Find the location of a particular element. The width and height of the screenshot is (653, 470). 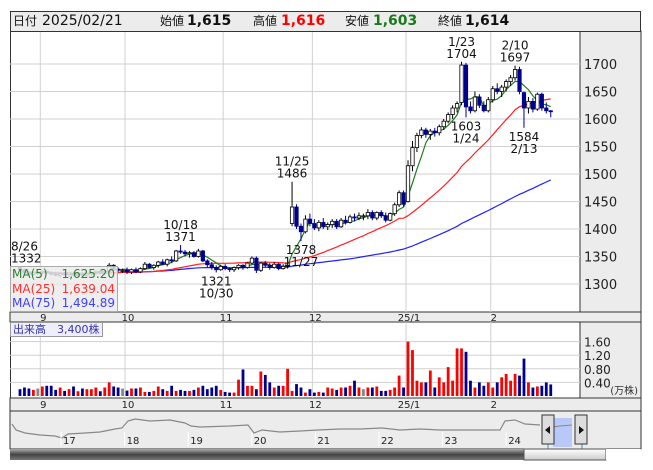

navigator-year-label: 24 is located at coordinates (514, 441).